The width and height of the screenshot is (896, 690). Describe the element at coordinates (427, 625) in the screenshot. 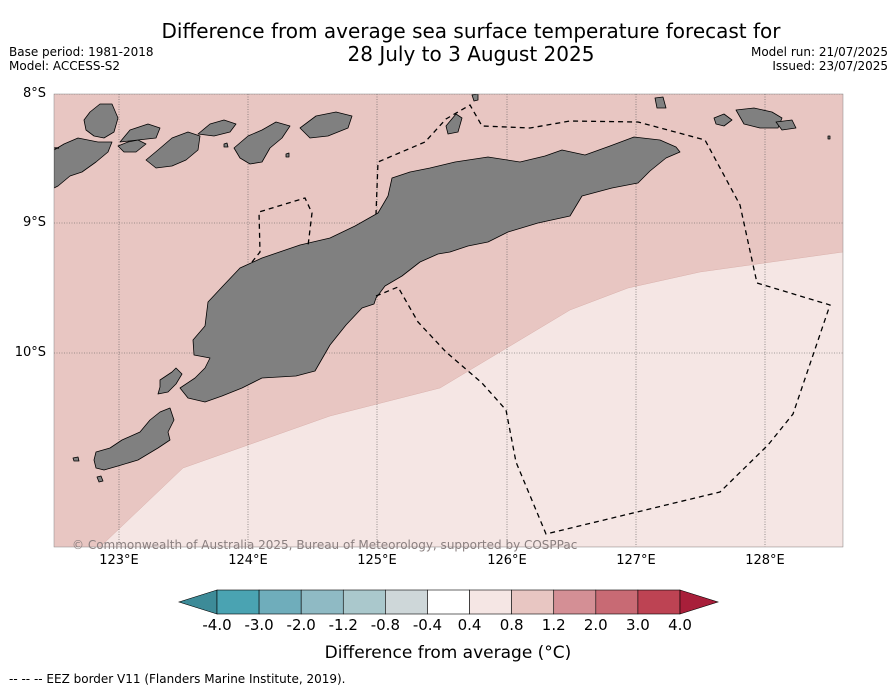

I see `colorbar-tick-label: -0.4` at that location.